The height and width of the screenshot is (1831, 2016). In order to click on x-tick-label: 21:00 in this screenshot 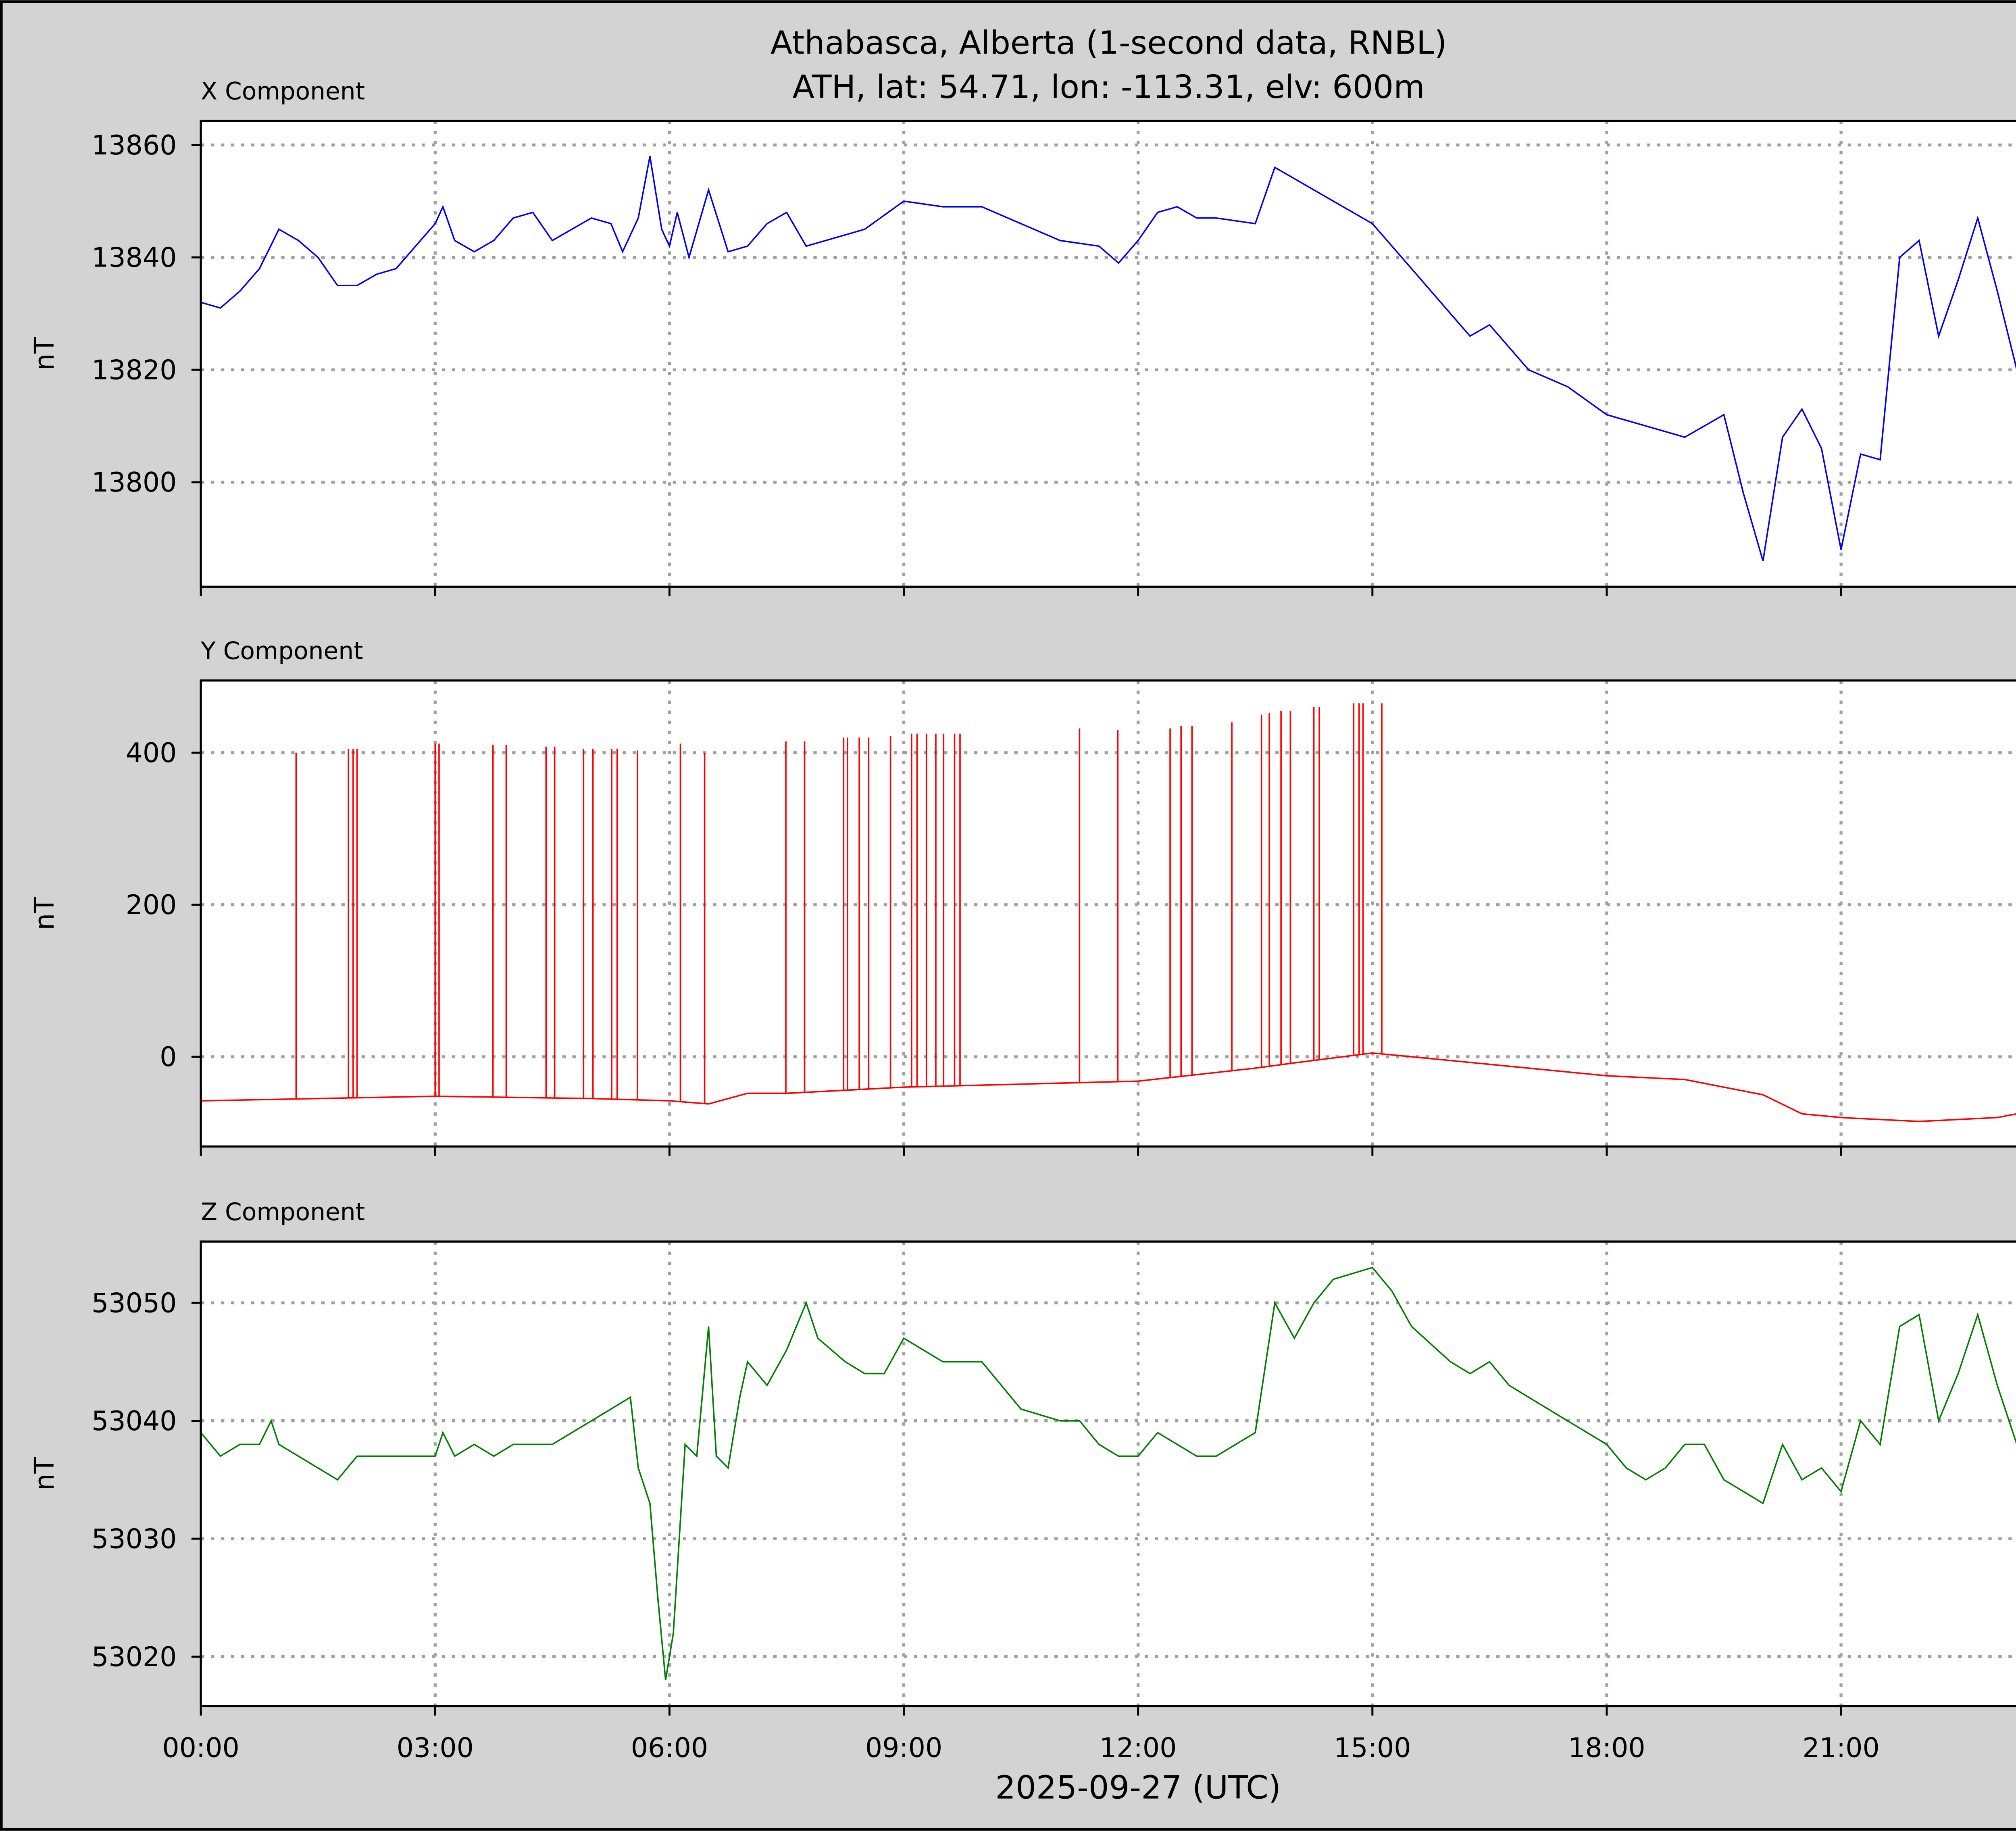, I will do `click(1841, 1748)`.